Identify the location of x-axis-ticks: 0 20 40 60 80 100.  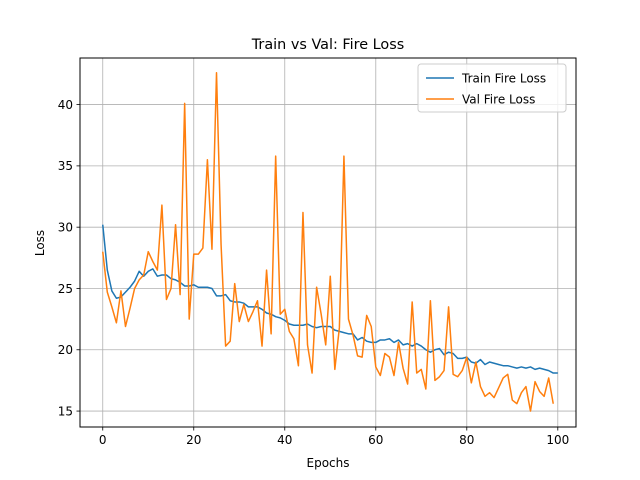
(334, 437).